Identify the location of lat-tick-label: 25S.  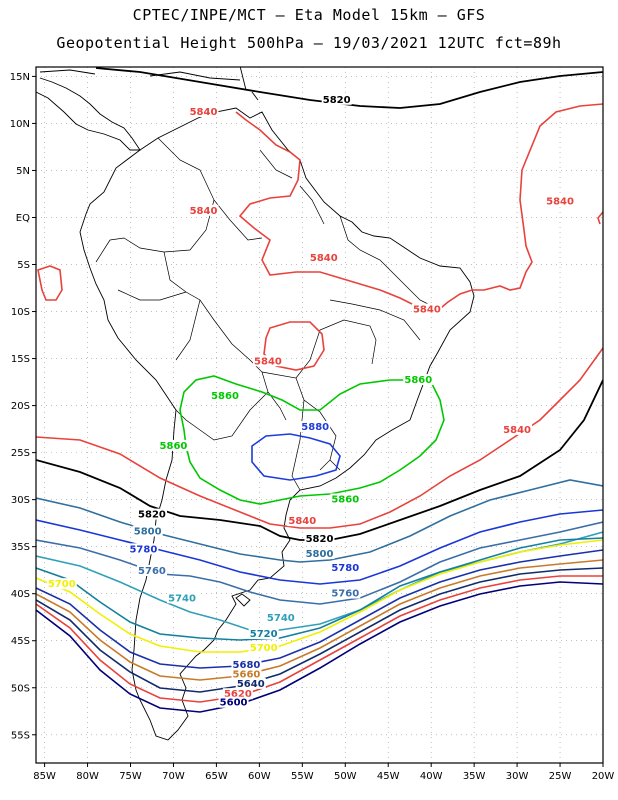
(20, 453).